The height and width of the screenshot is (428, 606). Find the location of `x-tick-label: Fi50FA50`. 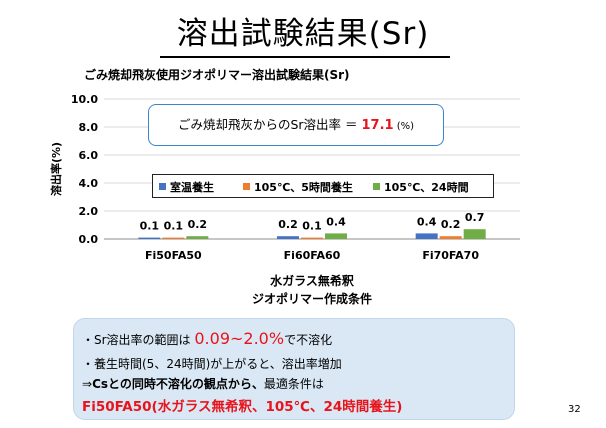

x-tick-label: Fi50FA50 is located at coordinates (173, 255).